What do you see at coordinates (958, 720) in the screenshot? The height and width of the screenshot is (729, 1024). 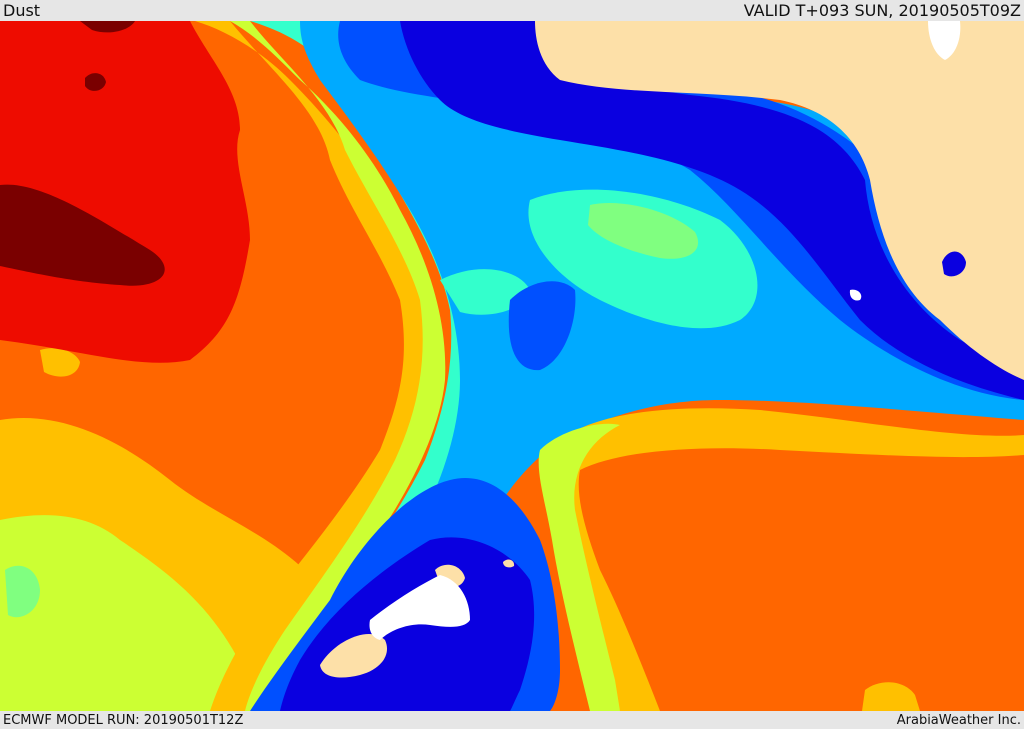 I see `credit: ArabiaWeather Inc.` at bounding box center [958, 720].